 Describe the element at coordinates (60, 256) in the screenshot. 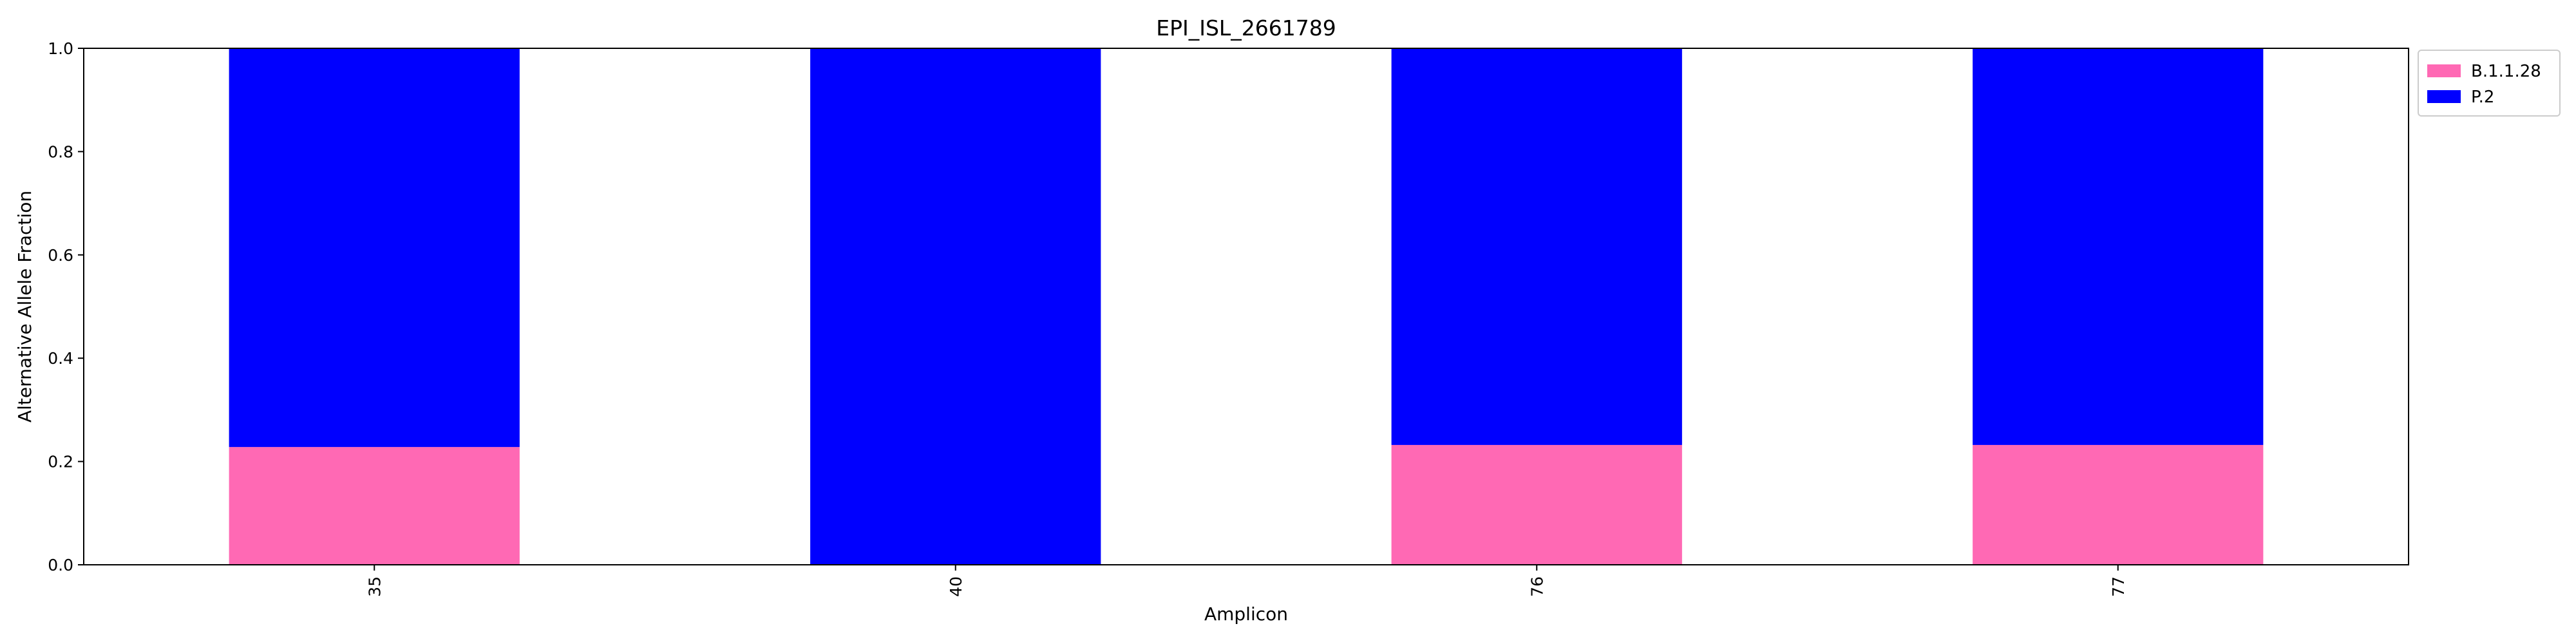

I see `y-tick-label: 0.6` at that location.